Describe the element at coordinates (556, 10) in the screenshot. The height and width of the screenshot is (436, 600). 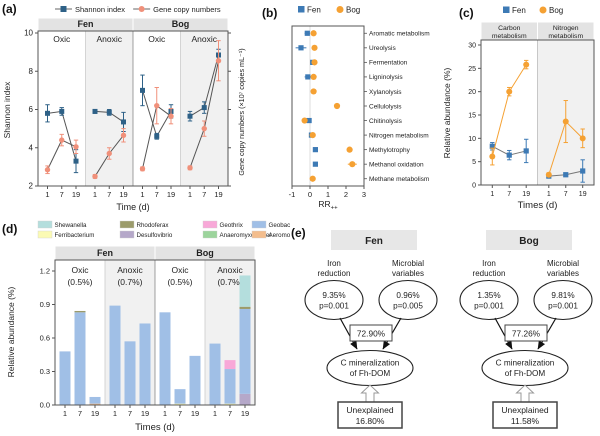
I see `legend-label: Bog` at that location.